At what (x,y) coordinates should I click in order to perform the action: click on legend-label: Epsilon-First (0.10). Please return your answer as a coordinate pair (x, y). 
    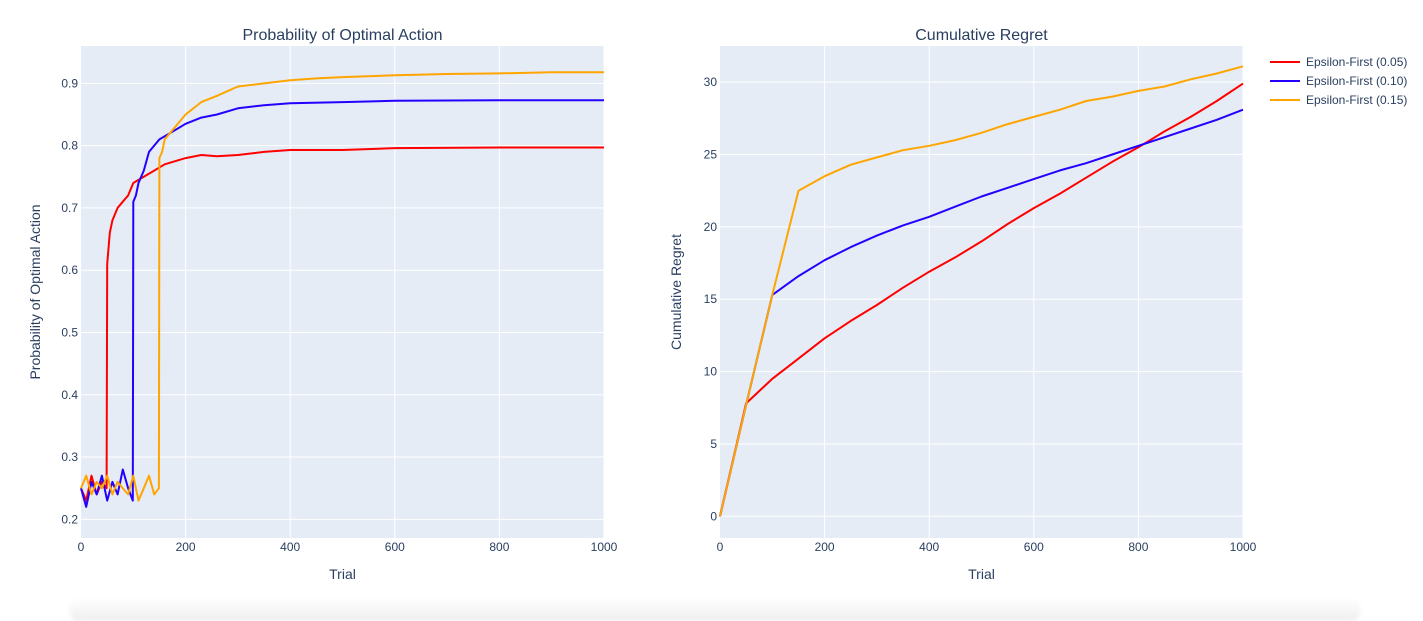
    Looking at the image, I should click on (1356, 81).